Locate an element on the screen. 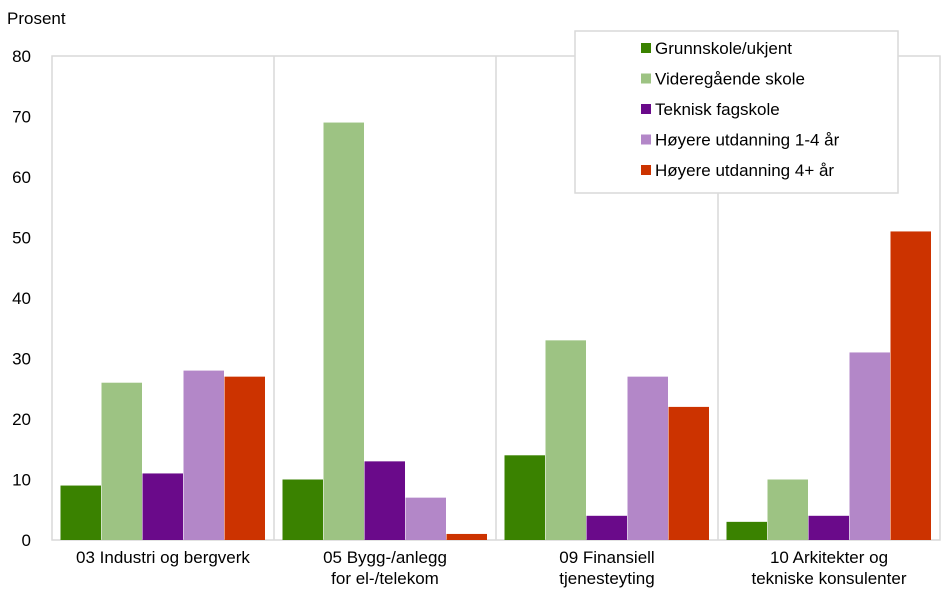 This screenshot has height=591, width=941. x-tick-label: tjenesteyting is located at coordinates (606, 578).